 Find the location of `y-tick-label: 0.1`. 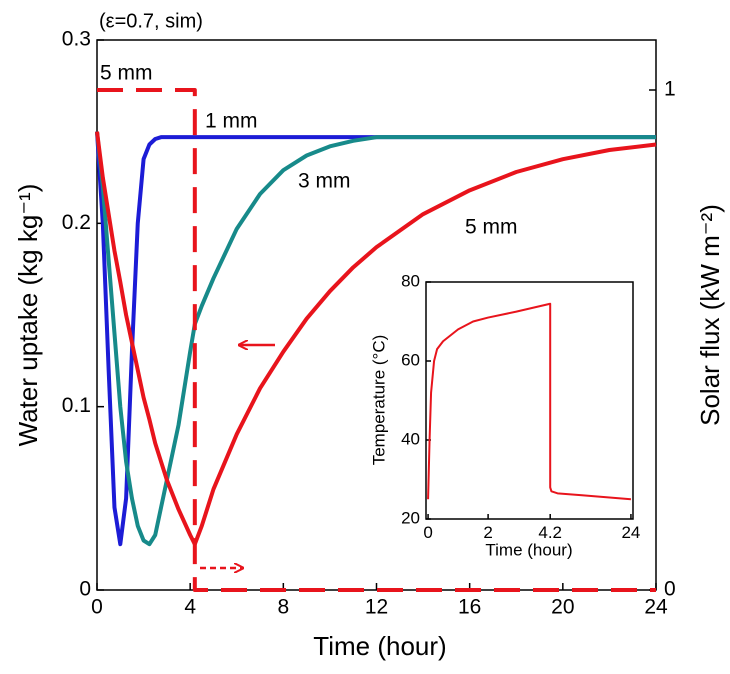

y-tick-label: 0.1 is located at coordinates (76, 405).